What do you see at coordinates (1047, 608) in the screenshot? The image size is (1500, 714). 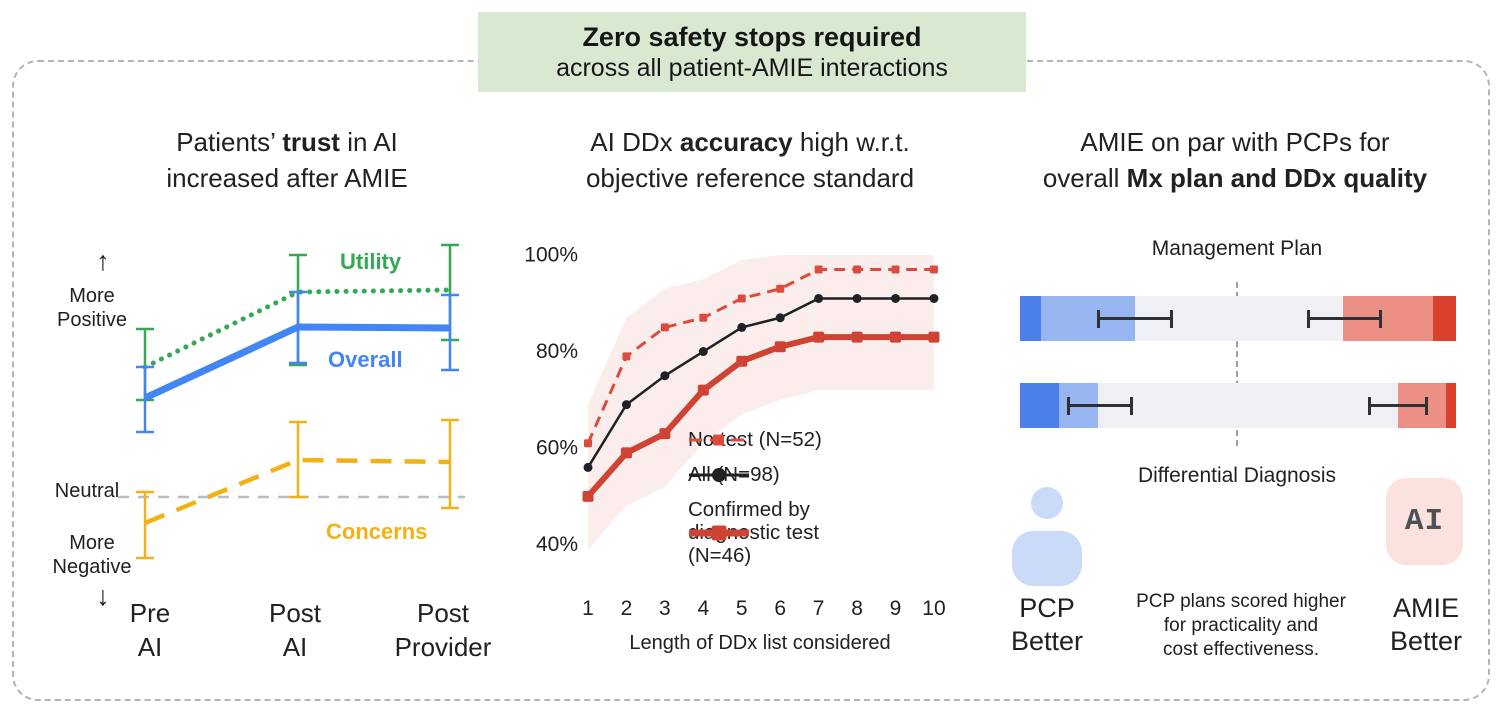 I see `pcp-better-line1: PCP` at bounding box center [1047, 608].